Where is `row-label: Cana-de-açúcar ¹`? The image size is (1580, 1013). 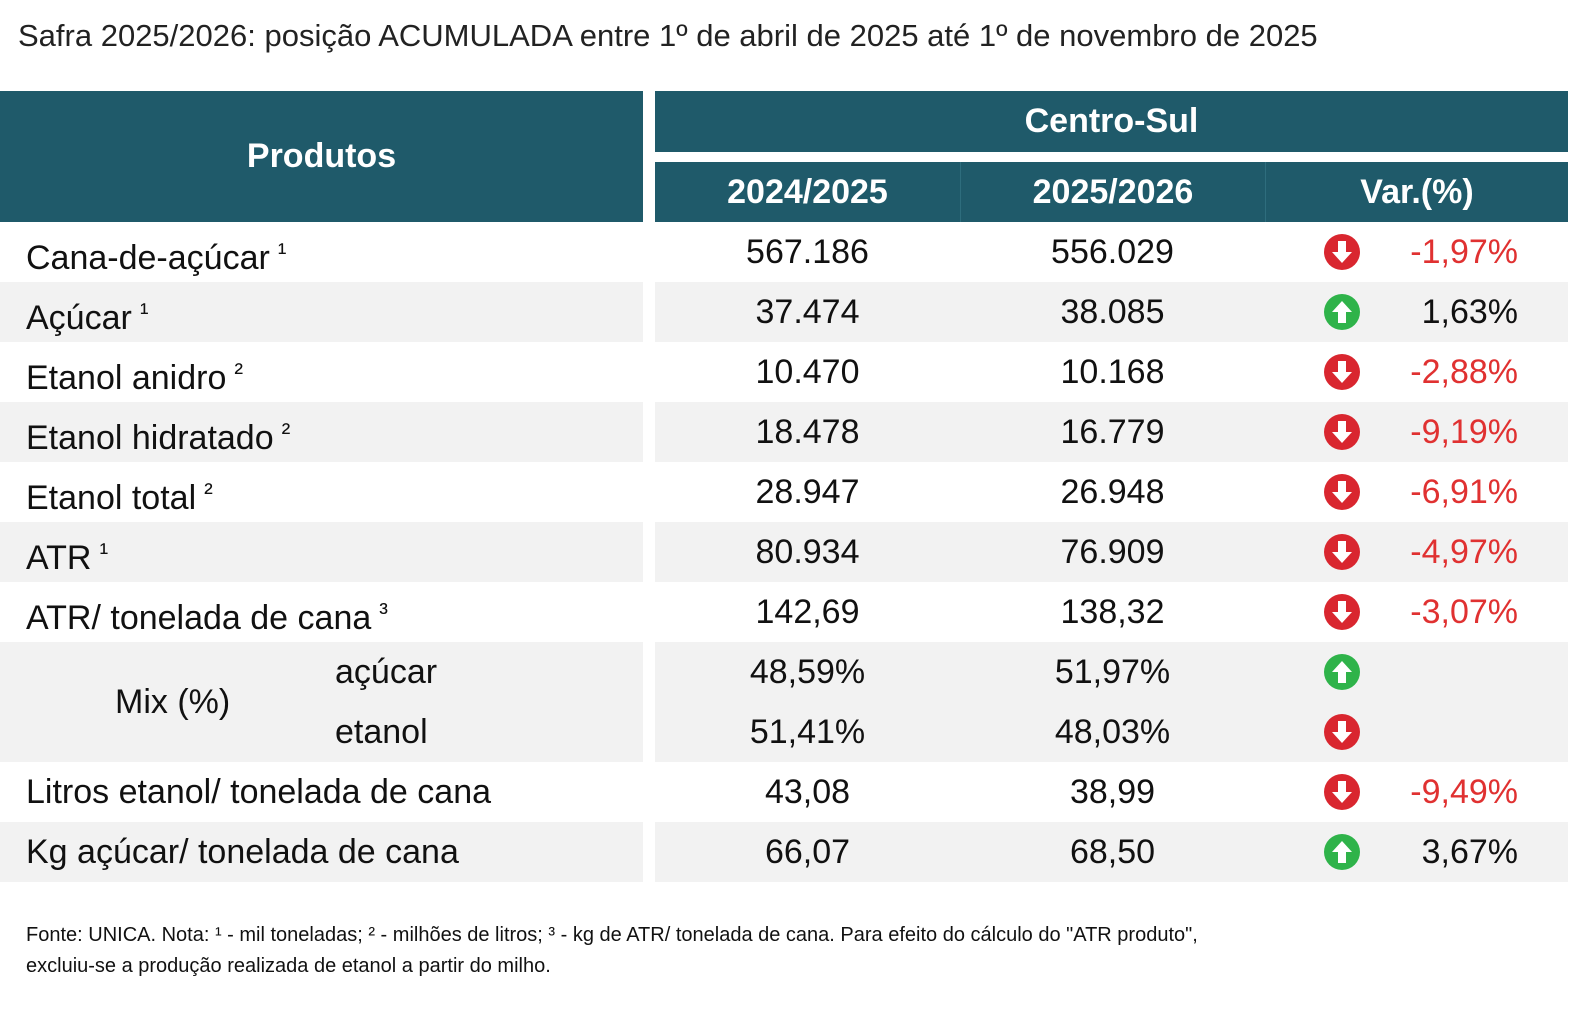 row-label: Cana-de-açúcar ¹ is located at coordinates (156, 255).